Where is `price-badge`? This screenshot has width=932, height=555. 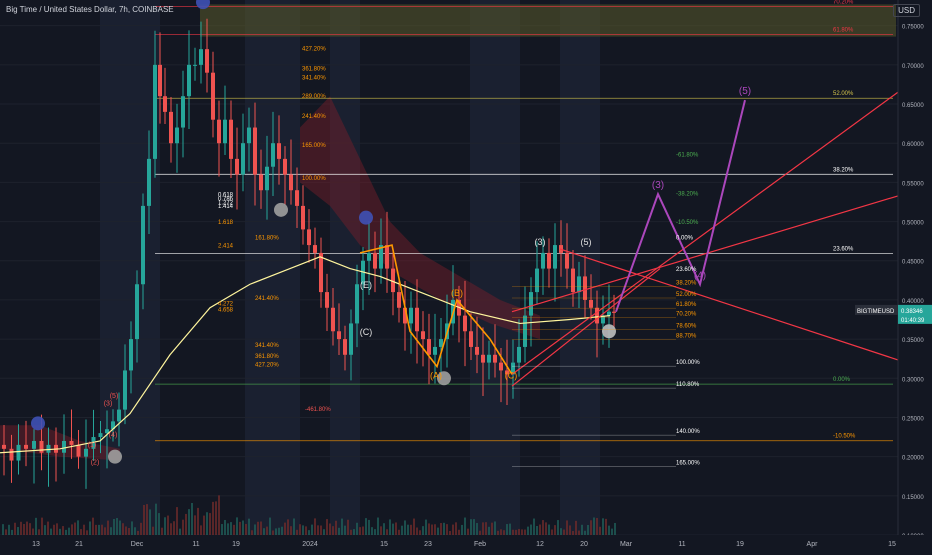
price-badge is located at coordinates (915, 314).